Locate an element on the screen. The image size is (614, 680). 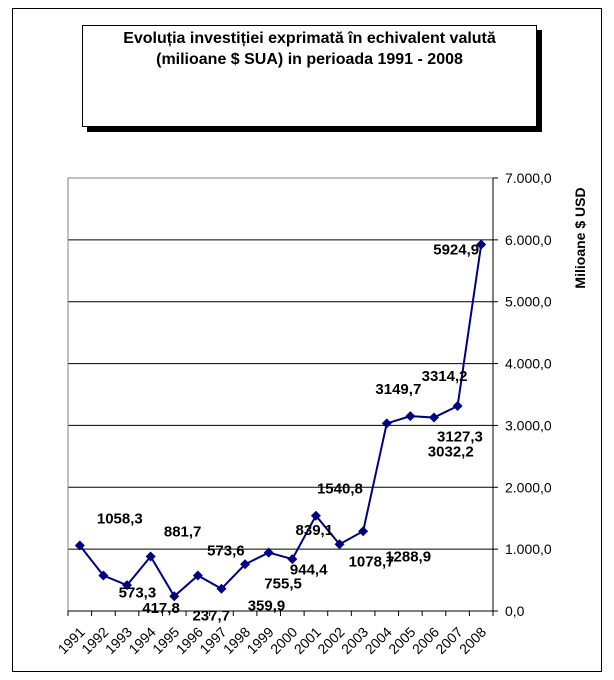
y-tick-label: 6.000,0 is located at coordinates (528, 240).